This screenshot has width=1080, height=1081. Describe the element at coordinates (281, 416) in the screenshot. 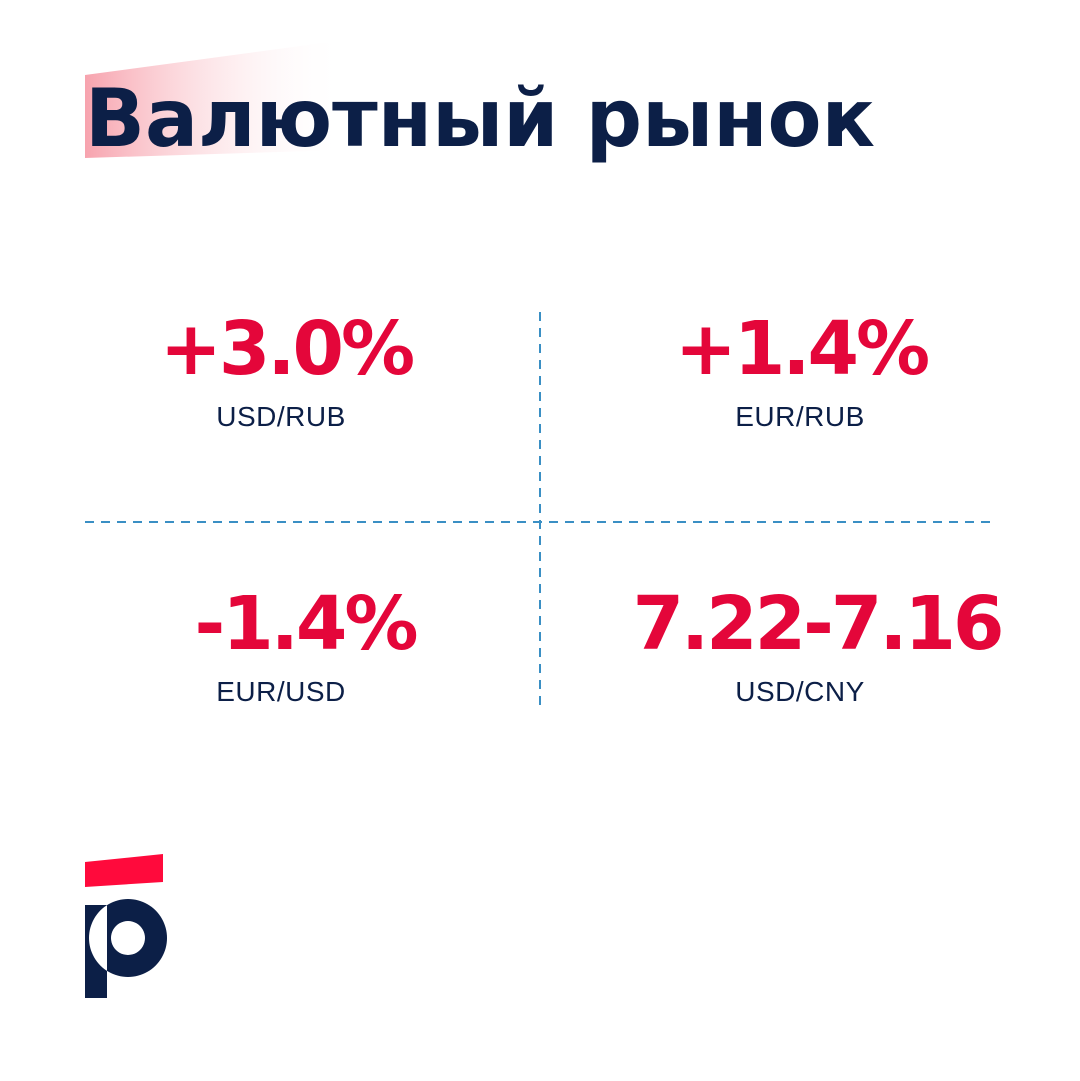

I see `cell-label: USD/RUB` at that location.